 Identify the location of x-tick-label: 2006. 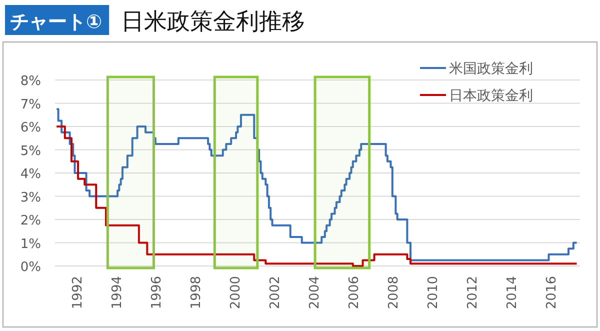
(354, 293).